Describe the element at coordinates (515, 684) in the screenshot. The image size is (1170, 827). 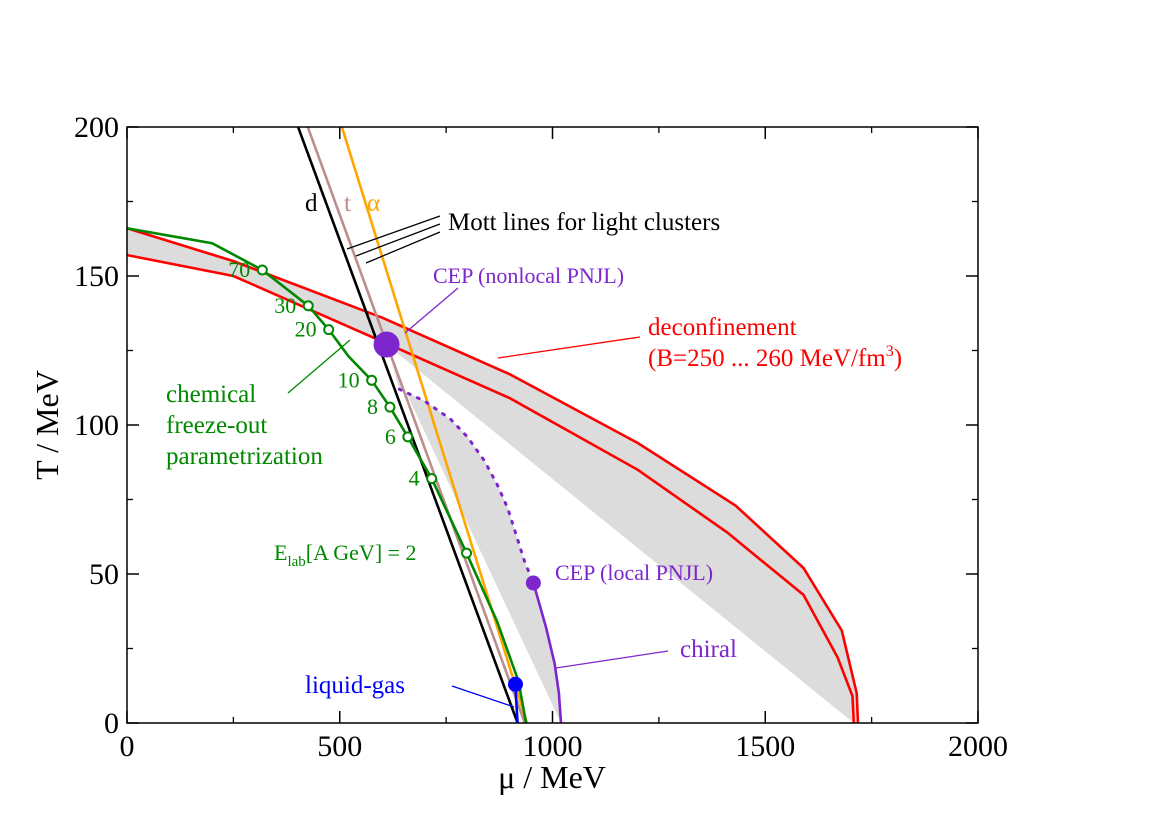
I see `liquid-gas-point` at that location.